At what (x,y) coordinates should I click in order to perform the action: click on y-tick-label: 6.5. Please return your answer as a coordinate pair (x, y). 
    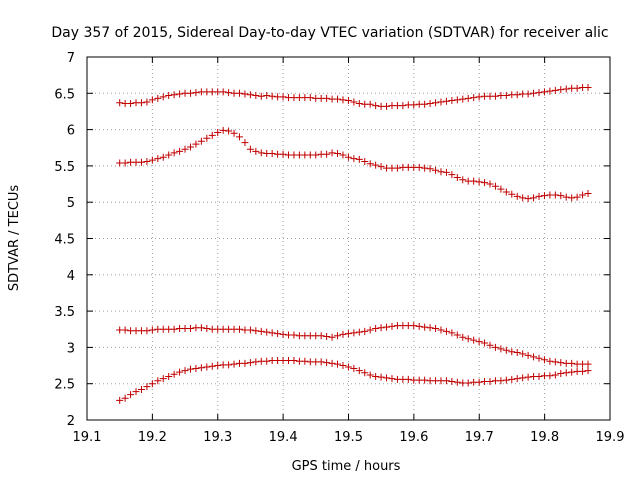
    Looking at the image, I should click on (64, 94).